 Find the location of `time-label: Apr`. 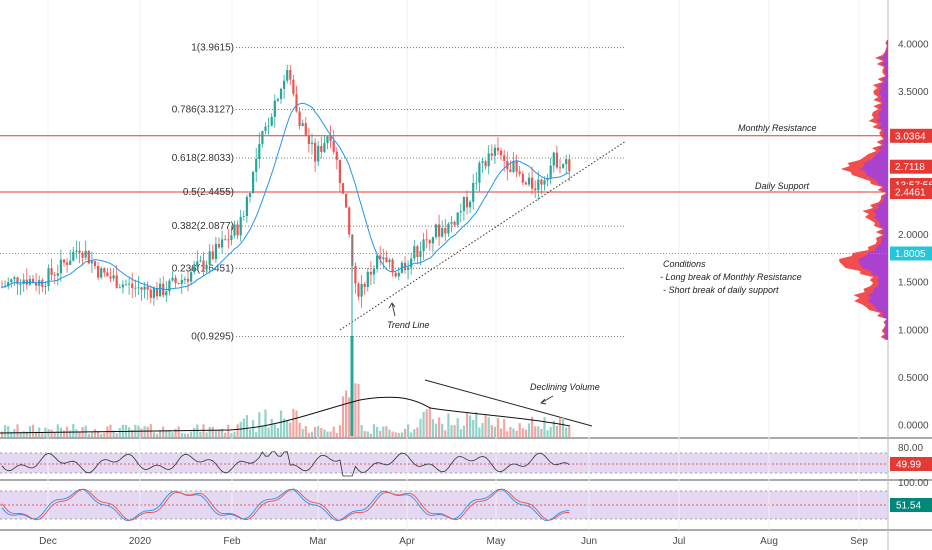

time-label: Apr is located at coordinates (407, 541).